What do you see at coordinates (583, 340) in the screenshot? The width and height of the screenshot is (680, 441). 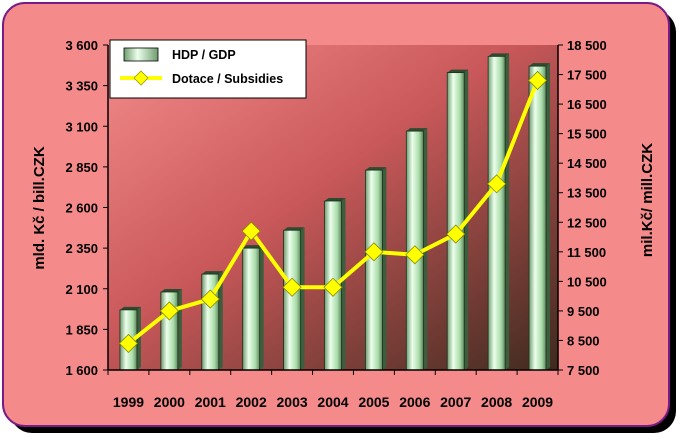 I see `right-tick-label: 8 500` at bounding box center [583, 340].